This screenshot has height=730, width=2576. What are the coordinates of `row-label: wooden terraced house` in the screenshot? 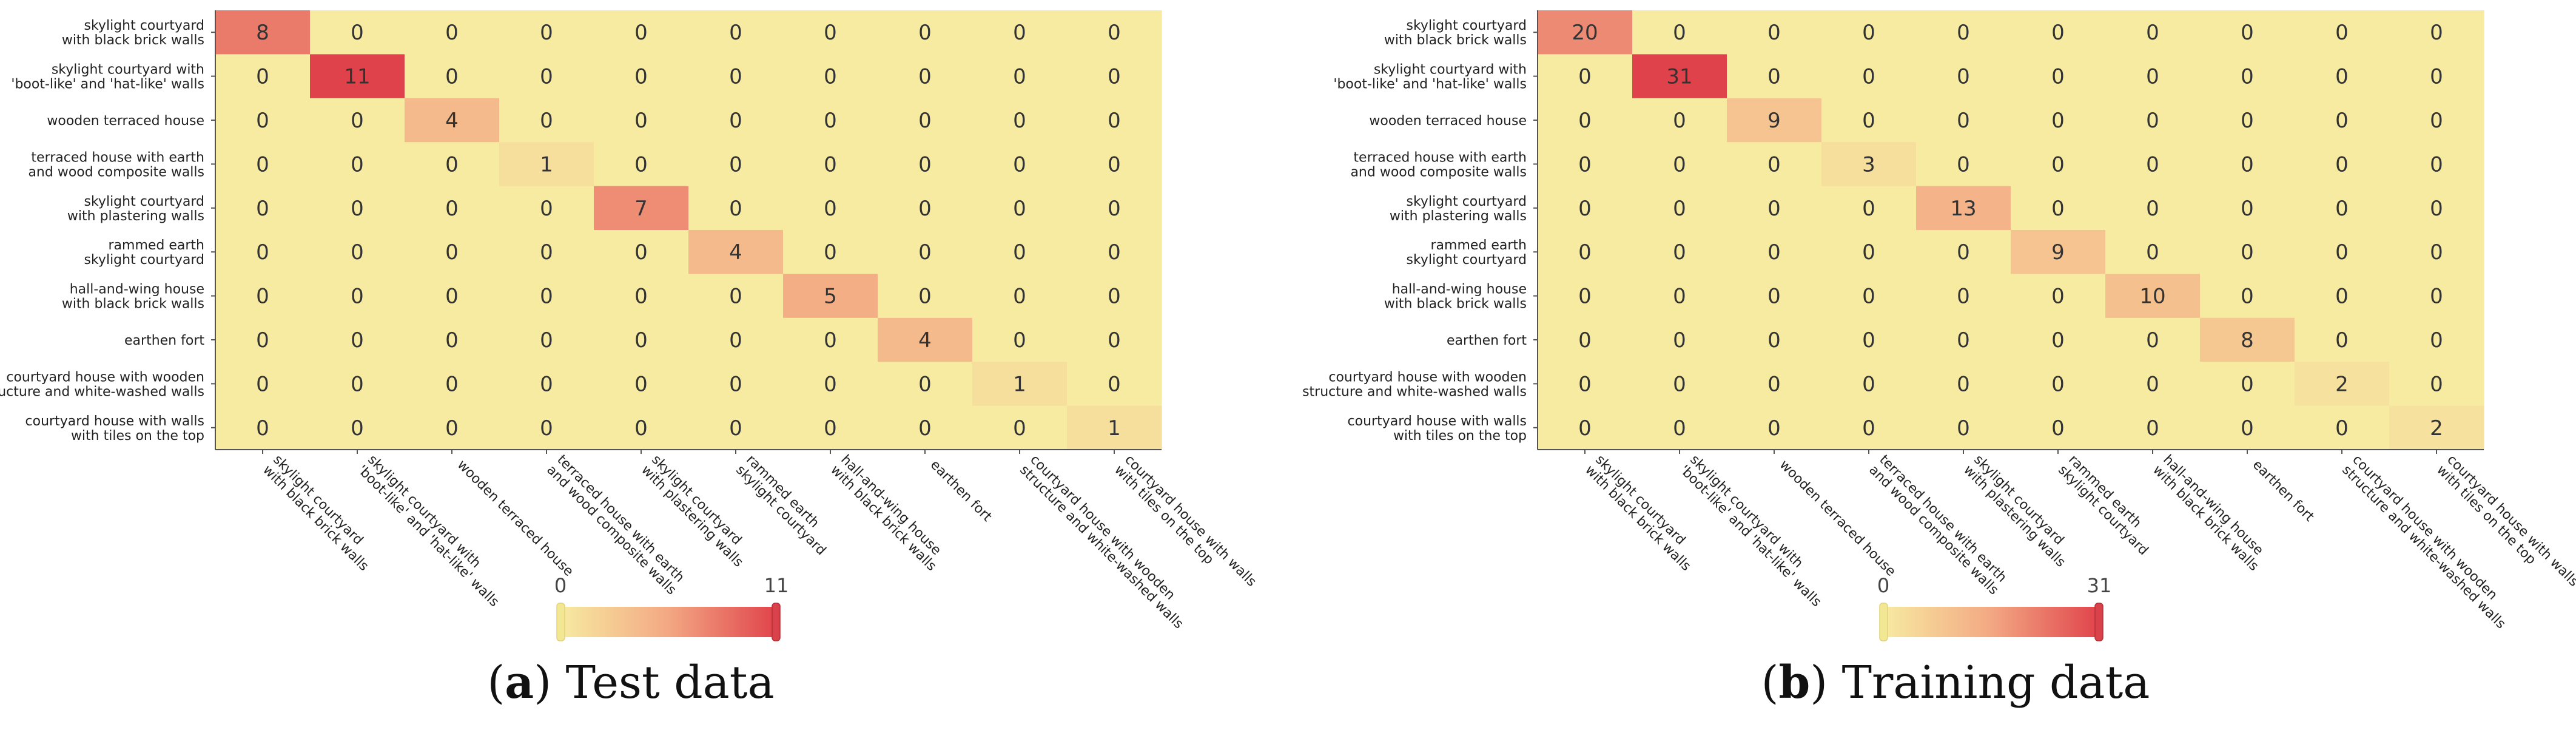 It's located at (1448, 121).